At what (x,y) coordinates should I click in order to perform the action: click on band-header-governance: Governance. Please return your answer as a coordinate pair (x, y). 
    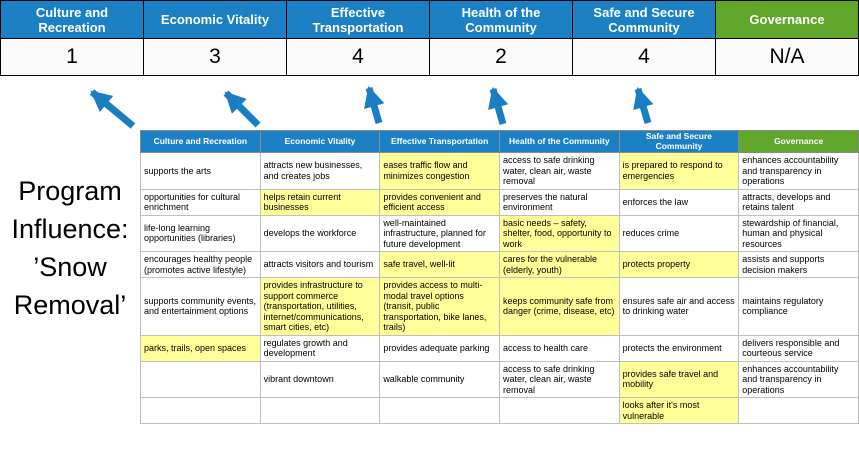
    Looking at the image, I should click on (787, 20).